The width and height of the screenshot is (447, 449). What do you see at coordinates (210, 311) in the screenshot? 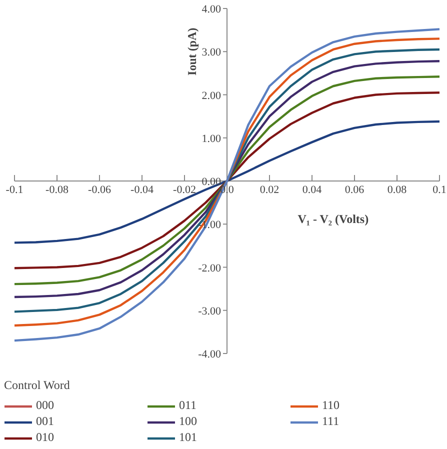
I see `y-tick-label: -3.00` at bounding box center [210, 311].